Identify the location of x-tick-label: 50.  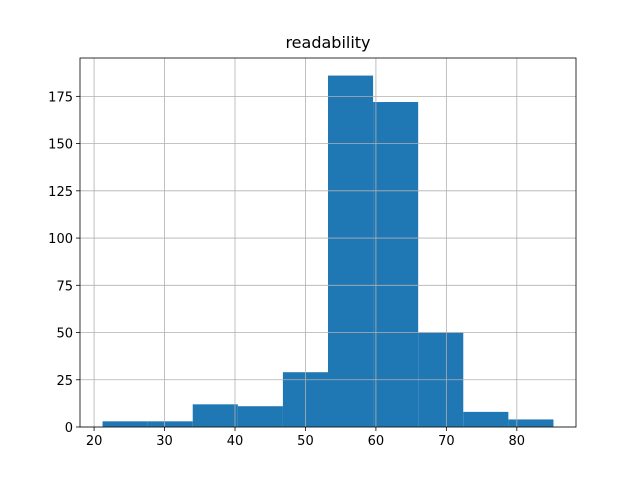
(305, 441).